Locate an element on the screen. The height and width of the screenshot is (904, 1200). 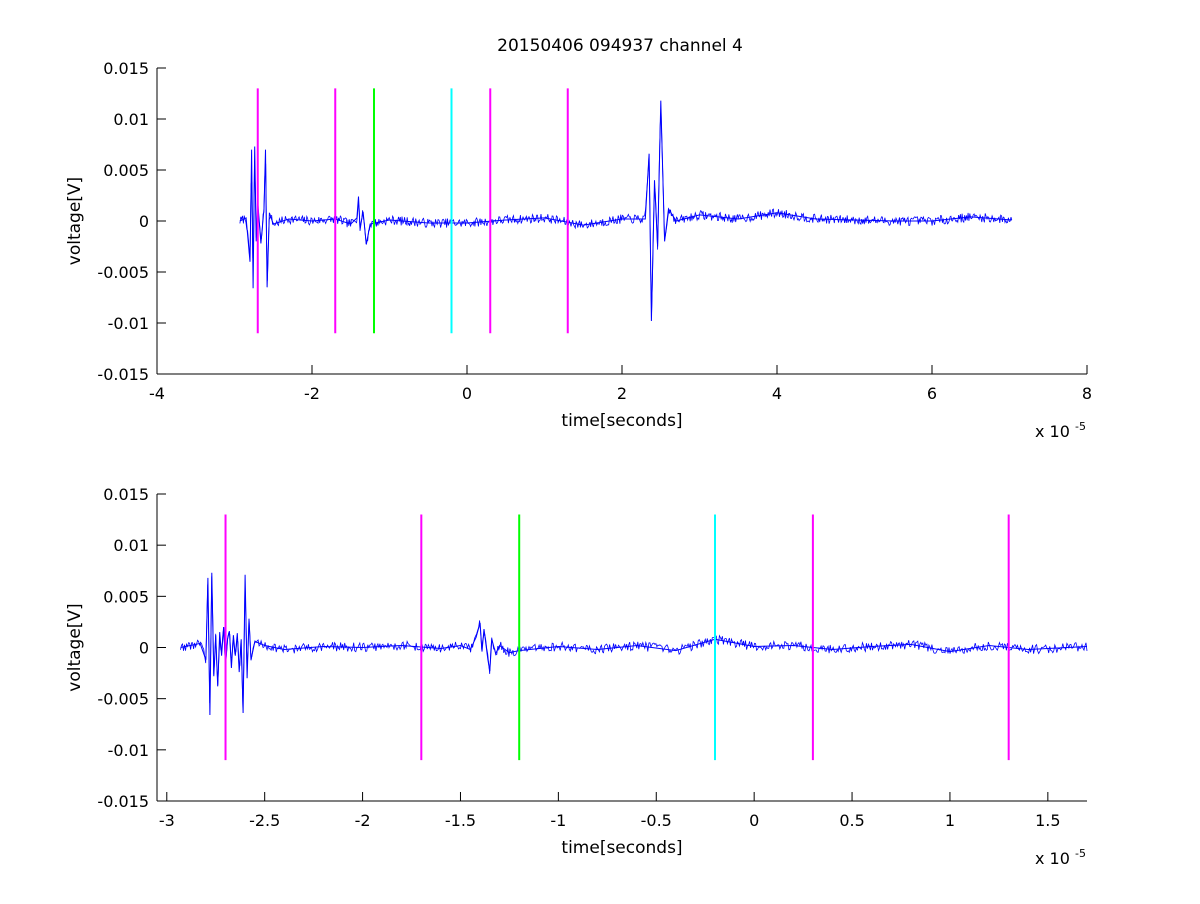
x-tick-label: -3 is located at coordinates (167, 820).